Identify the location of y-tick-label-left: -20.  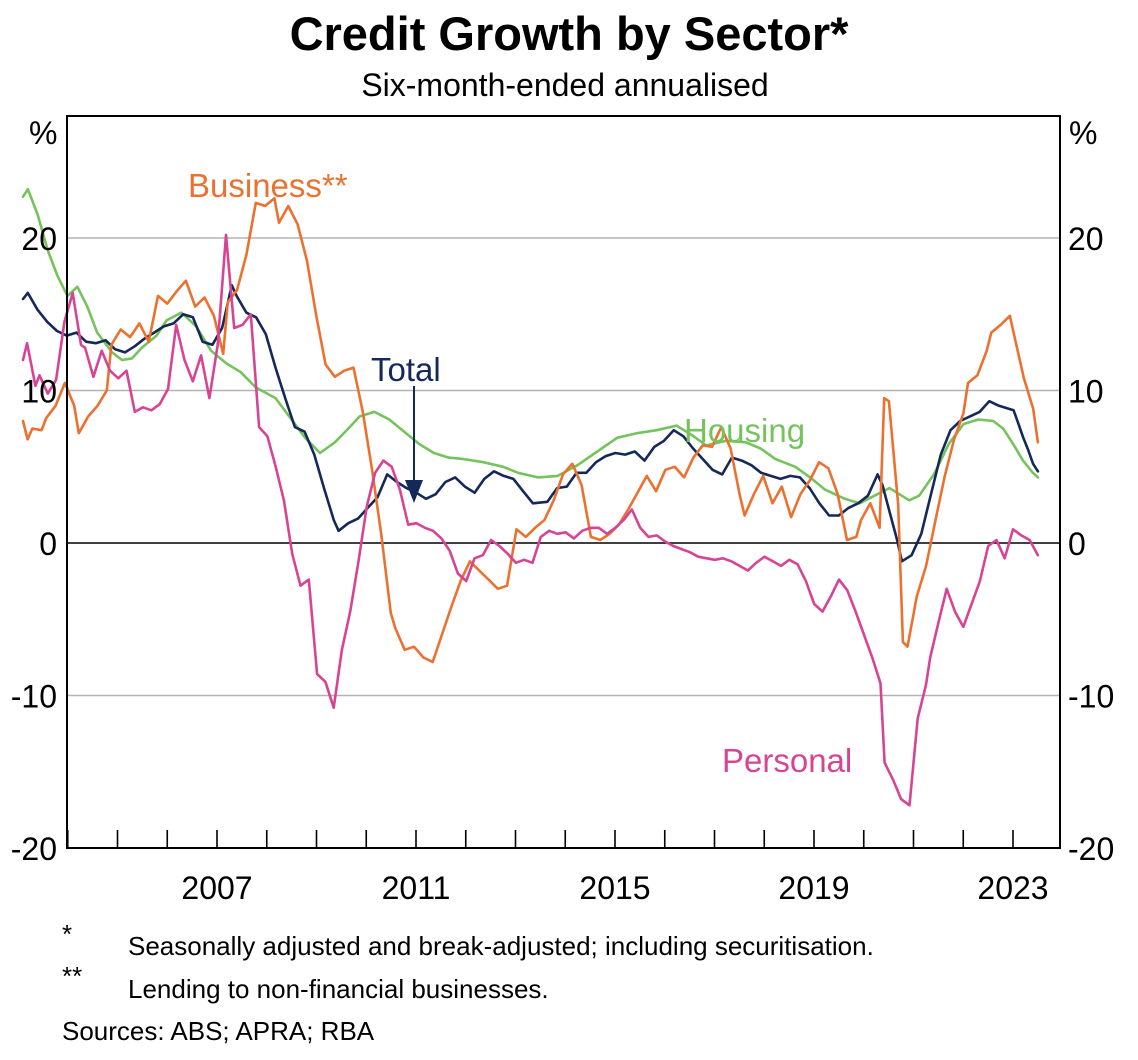
(34, 849).